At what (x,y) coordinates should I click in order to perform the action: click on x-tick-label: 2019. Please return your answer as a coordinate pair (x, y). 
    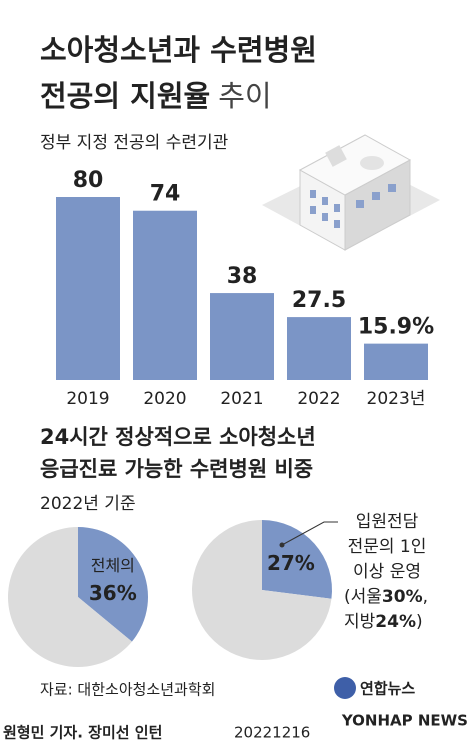
    Looking at the image, I should click on (87, 399).